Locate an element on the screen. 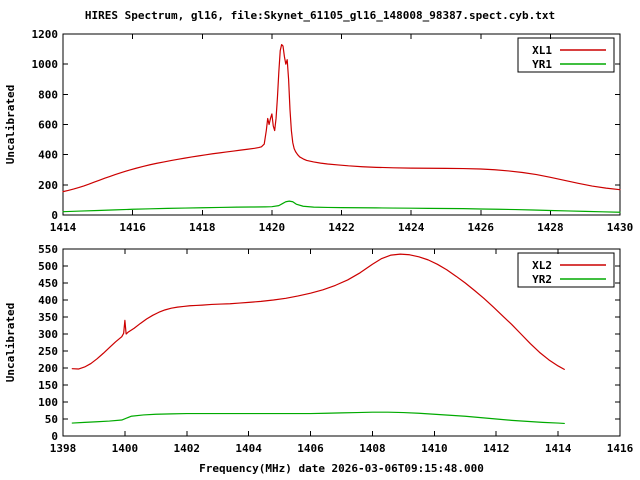  y-tick-label: 1000 is located at coordinates (45, 64).